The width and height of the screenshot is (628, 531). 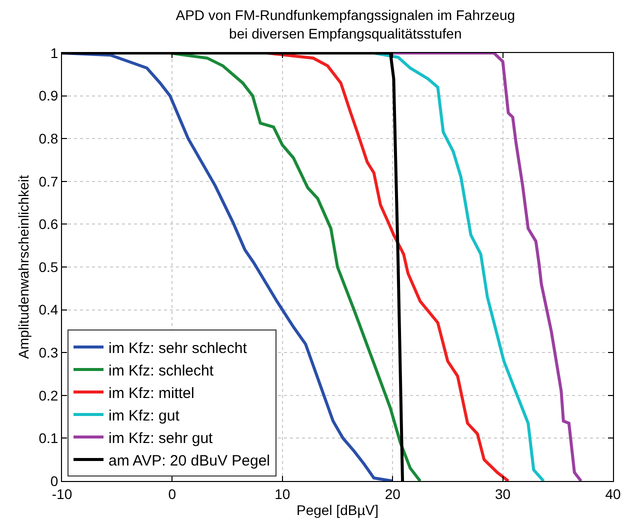 I want to click on legend-label: im Kfz: gut, so click(x=144, y=415).